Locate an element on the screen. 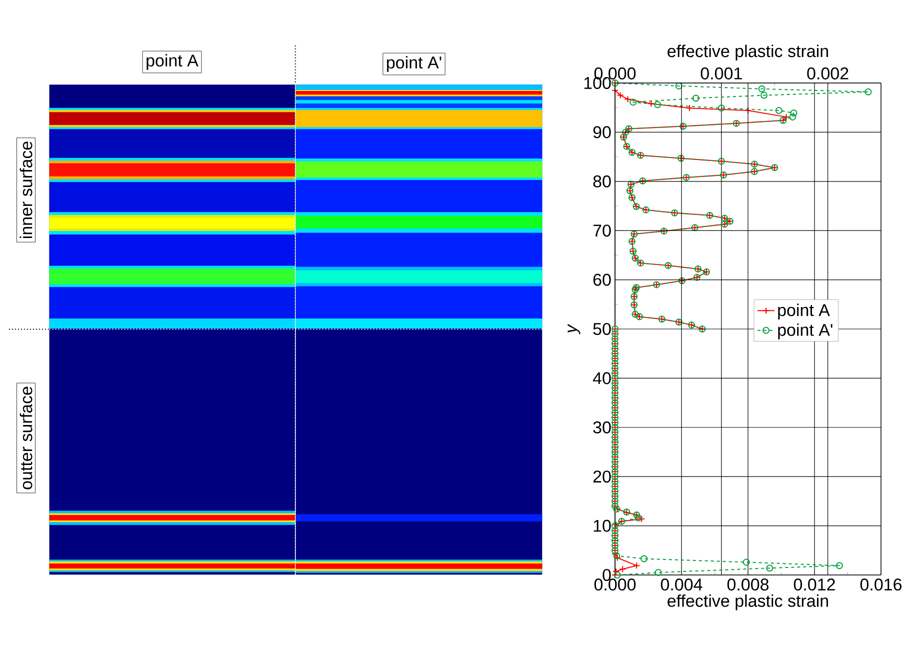 The image size is (908, 648). y-tick-label: 30 is located at coordinates (602, 427).